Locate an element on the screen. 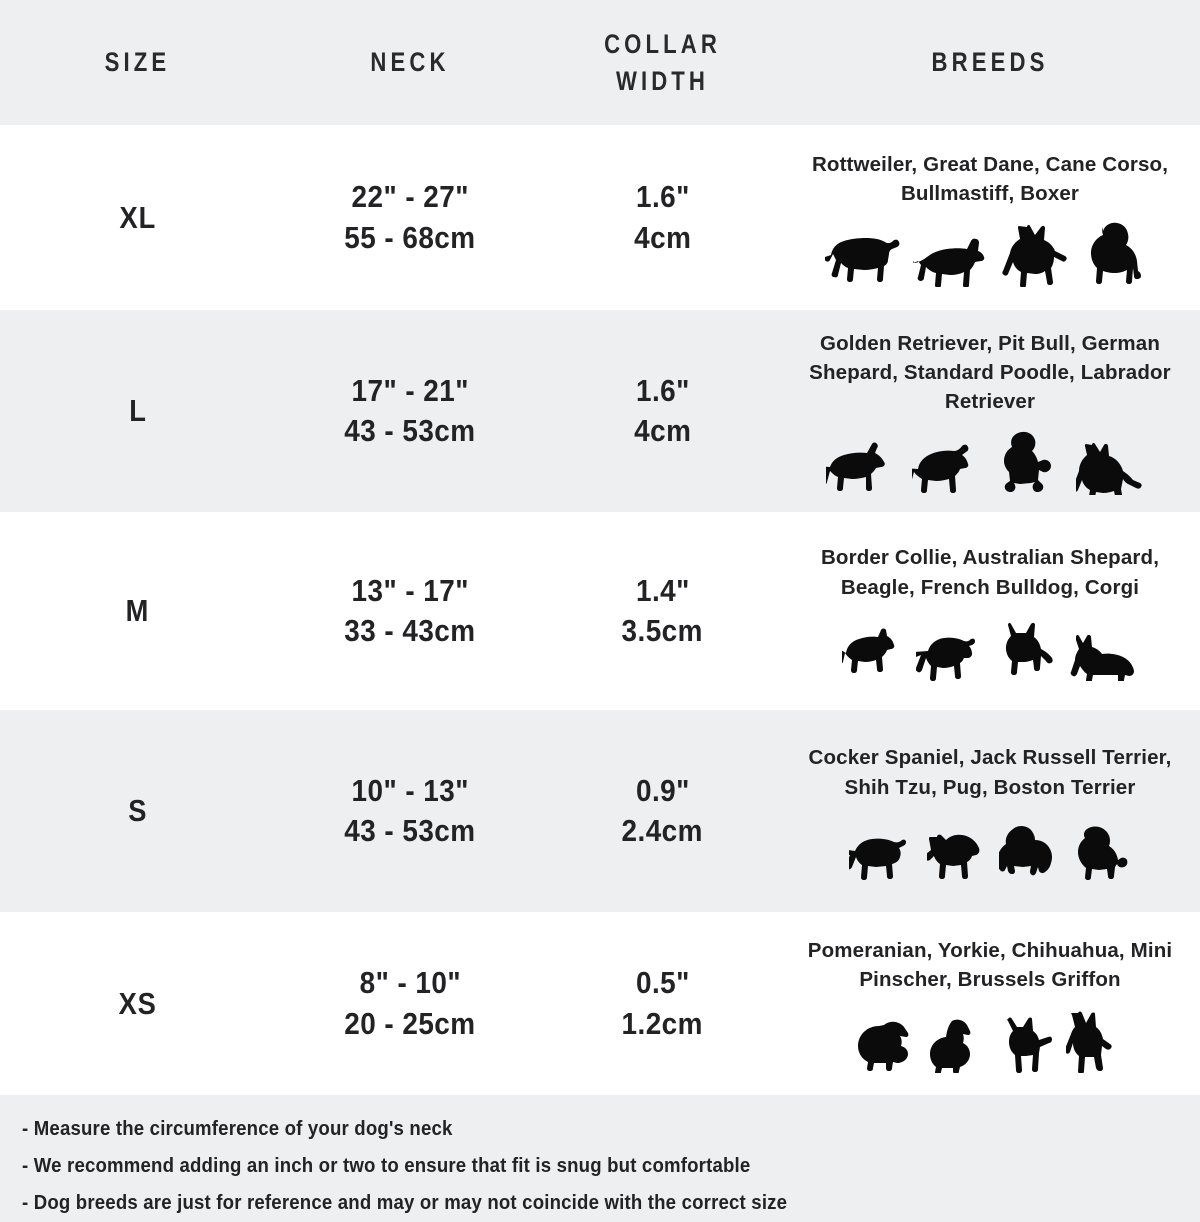 Image resolution: width=1200 pixels, height=1222 pixels. column-header-collar-line-2: WIDTH is located at coordinates (662, 80).